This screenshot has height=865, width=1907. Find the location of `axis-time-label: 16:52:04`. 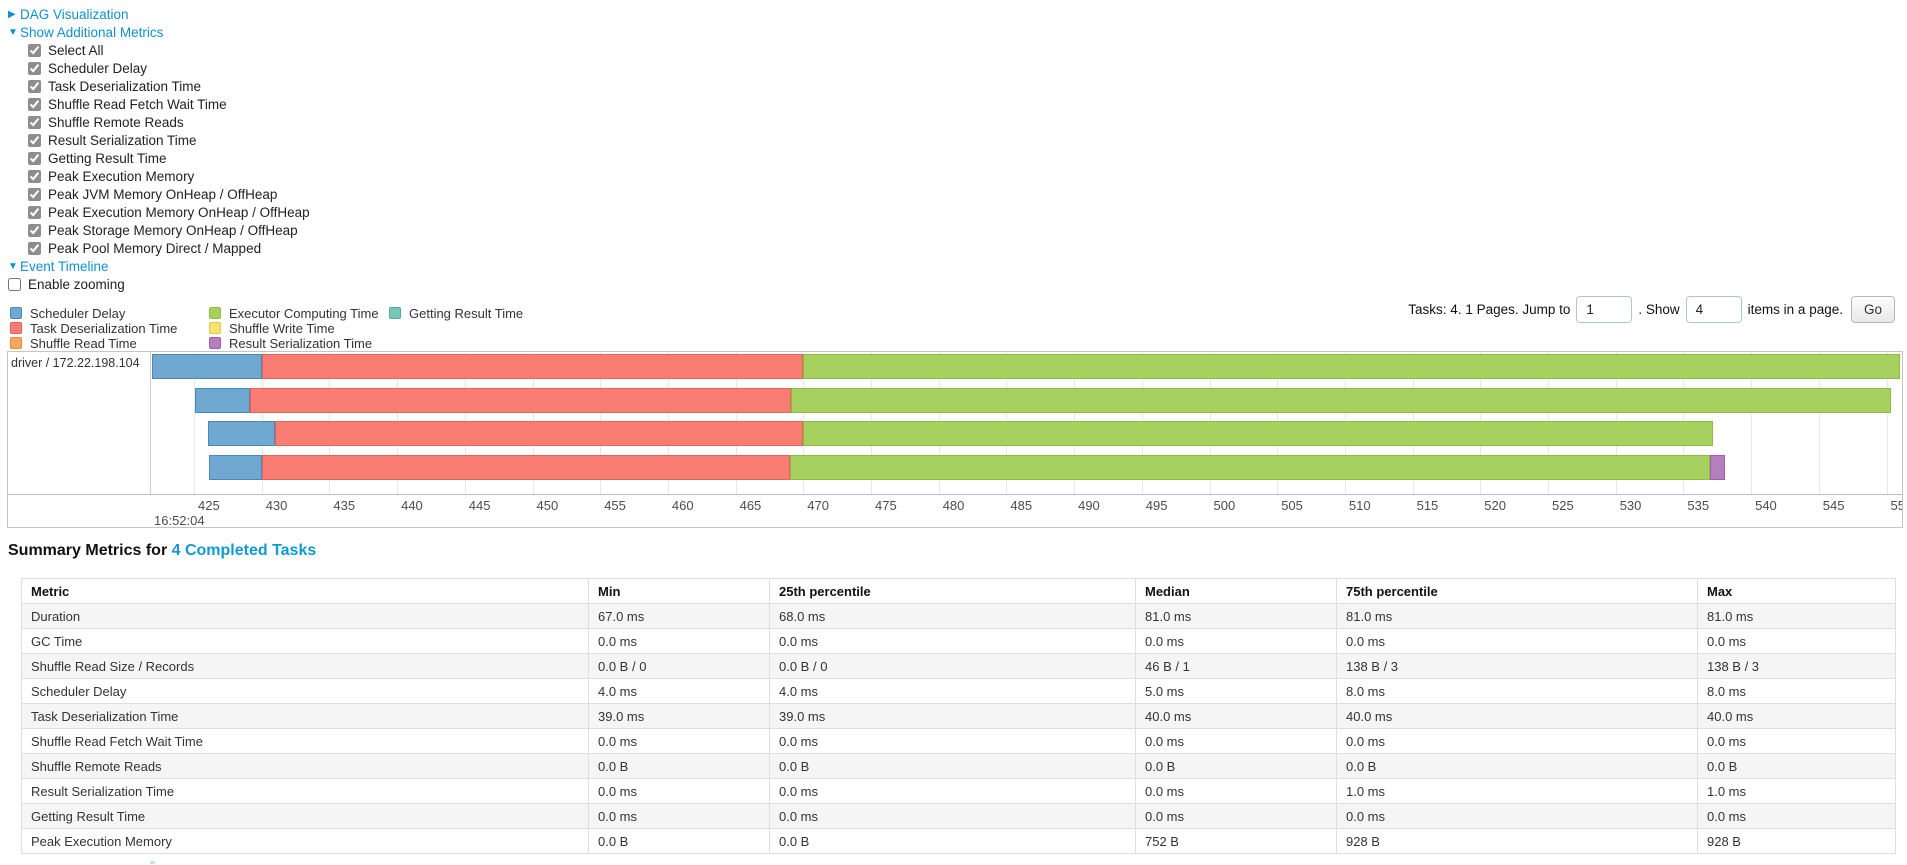

axis-time-label: 16:52:04 is located at coordinates (179, 520).